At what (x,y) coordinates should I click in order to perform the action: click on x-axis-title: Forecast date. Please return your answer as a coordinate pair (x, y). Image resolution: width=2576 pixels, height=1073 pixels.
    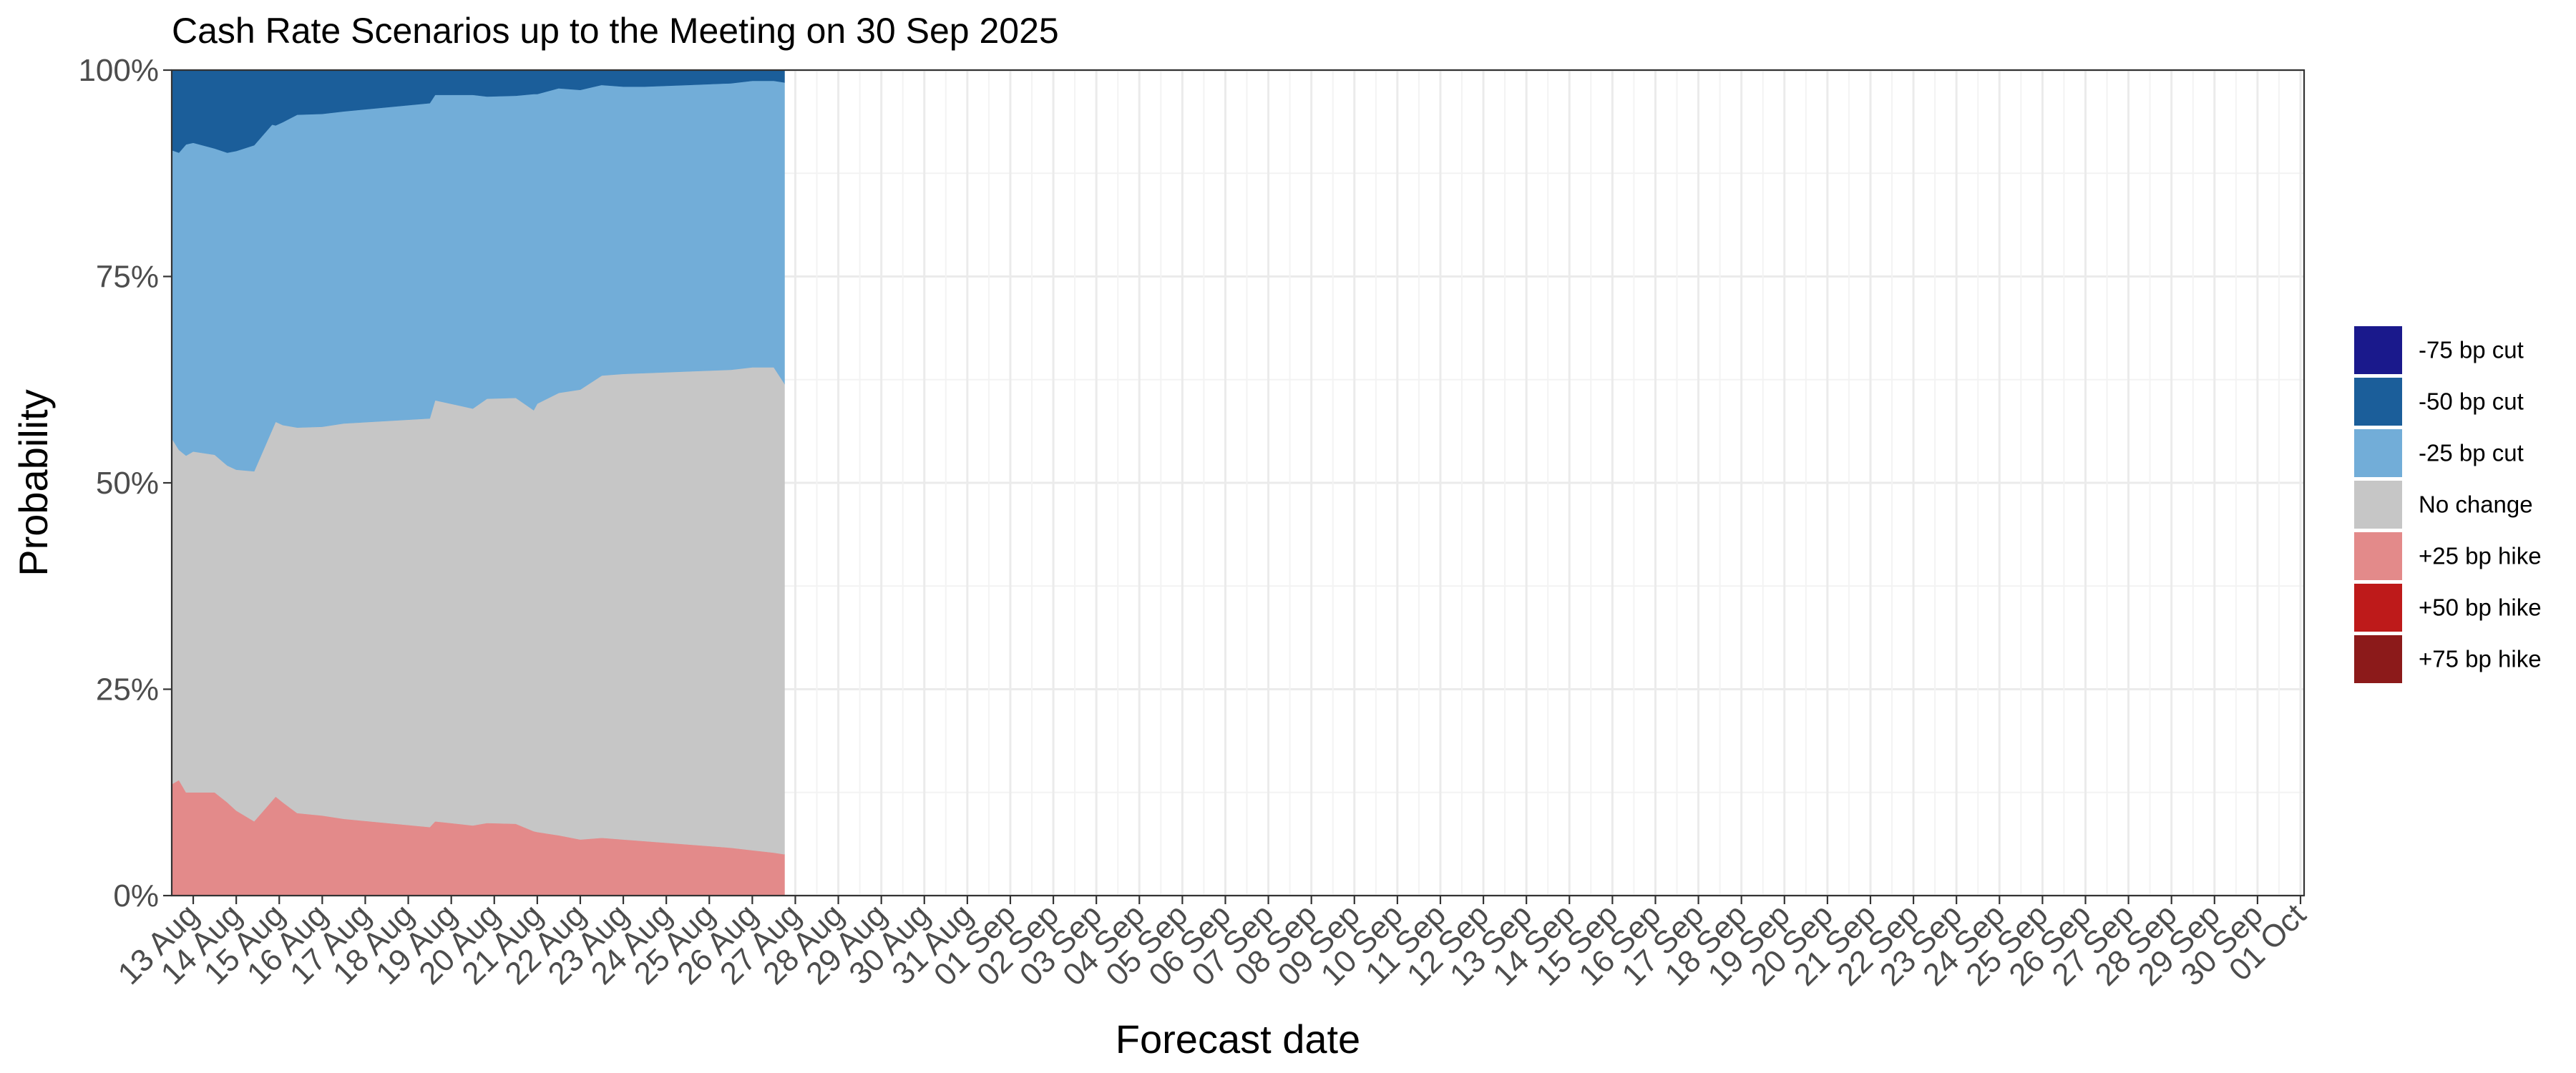
    Looking at the image, I should click on (1238, 1039).